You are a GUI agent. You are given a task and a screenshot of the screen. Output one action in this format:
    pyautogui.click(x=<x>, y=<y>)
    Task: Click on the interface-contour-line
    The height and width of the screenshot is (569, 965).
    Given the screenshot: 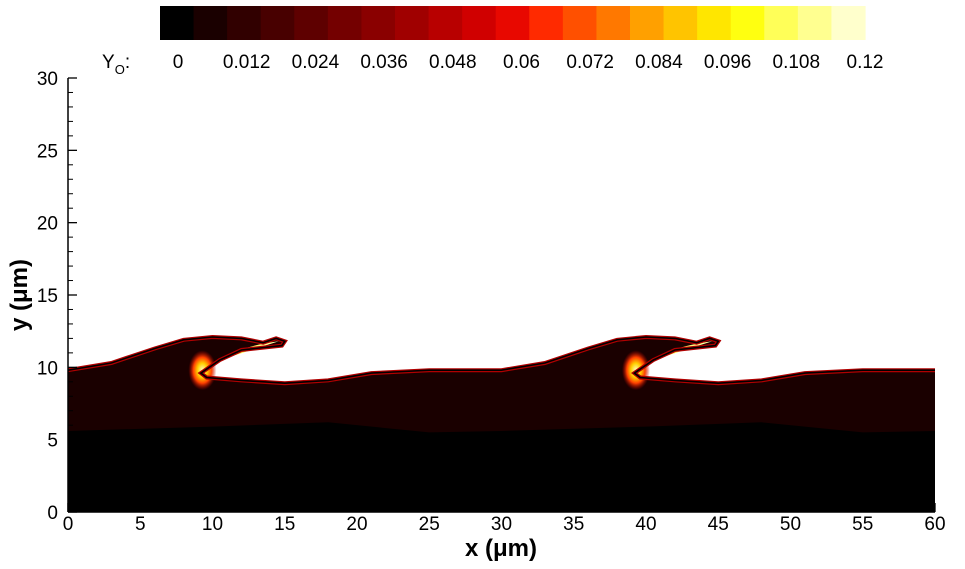 What is the action you would take?
    pyautogui.click(x=501, y=360)
    